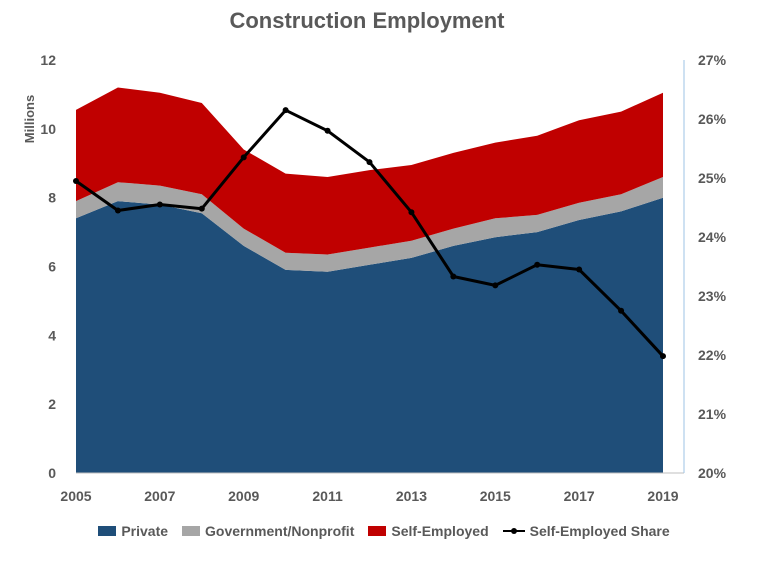 This screenshot has width=768, height=576. I want to click on y-tick-label: 8, so click(52, 198).